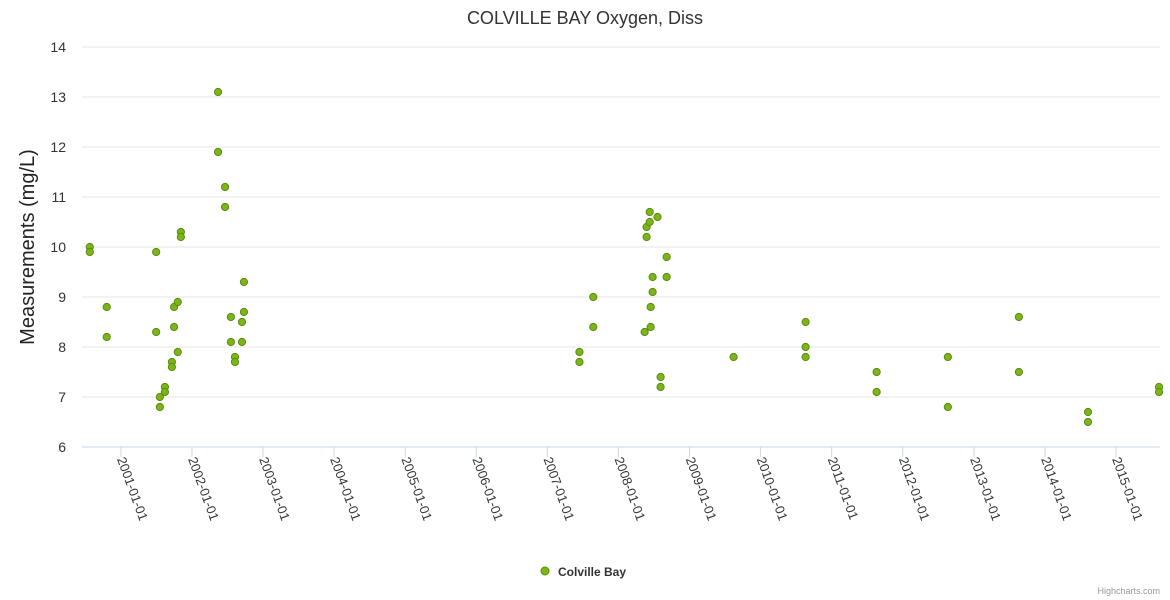 This screenshot has width=1170, height=600. Describe the element at coordinates (274, 489) in the screenshot. I see `x-tick-label: 2003-01-01` at that location.